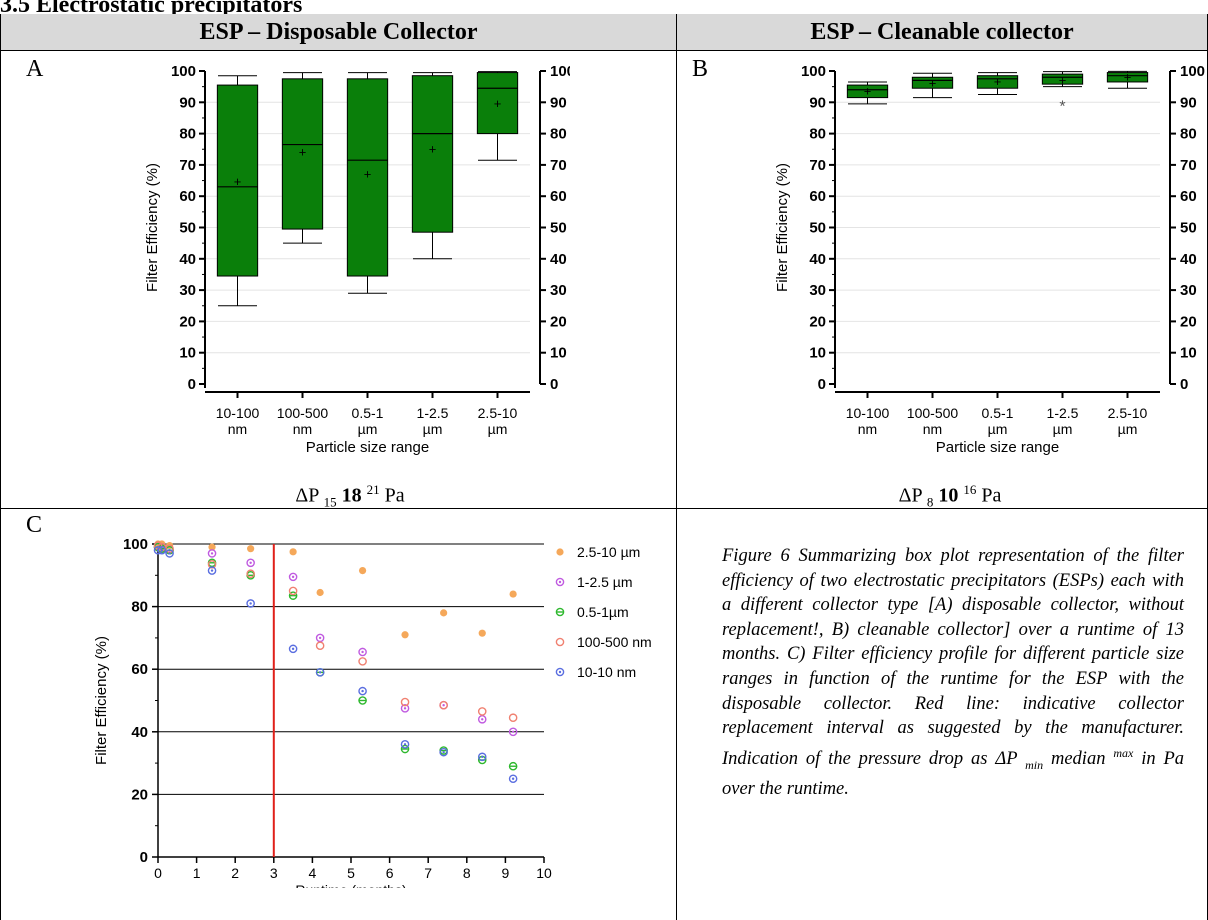 The image size is (1208, 920). What do you see at coordinates (197, 873) in the screenshot?
I see `x-tick-label: 1` at bounding box center [197, 873].